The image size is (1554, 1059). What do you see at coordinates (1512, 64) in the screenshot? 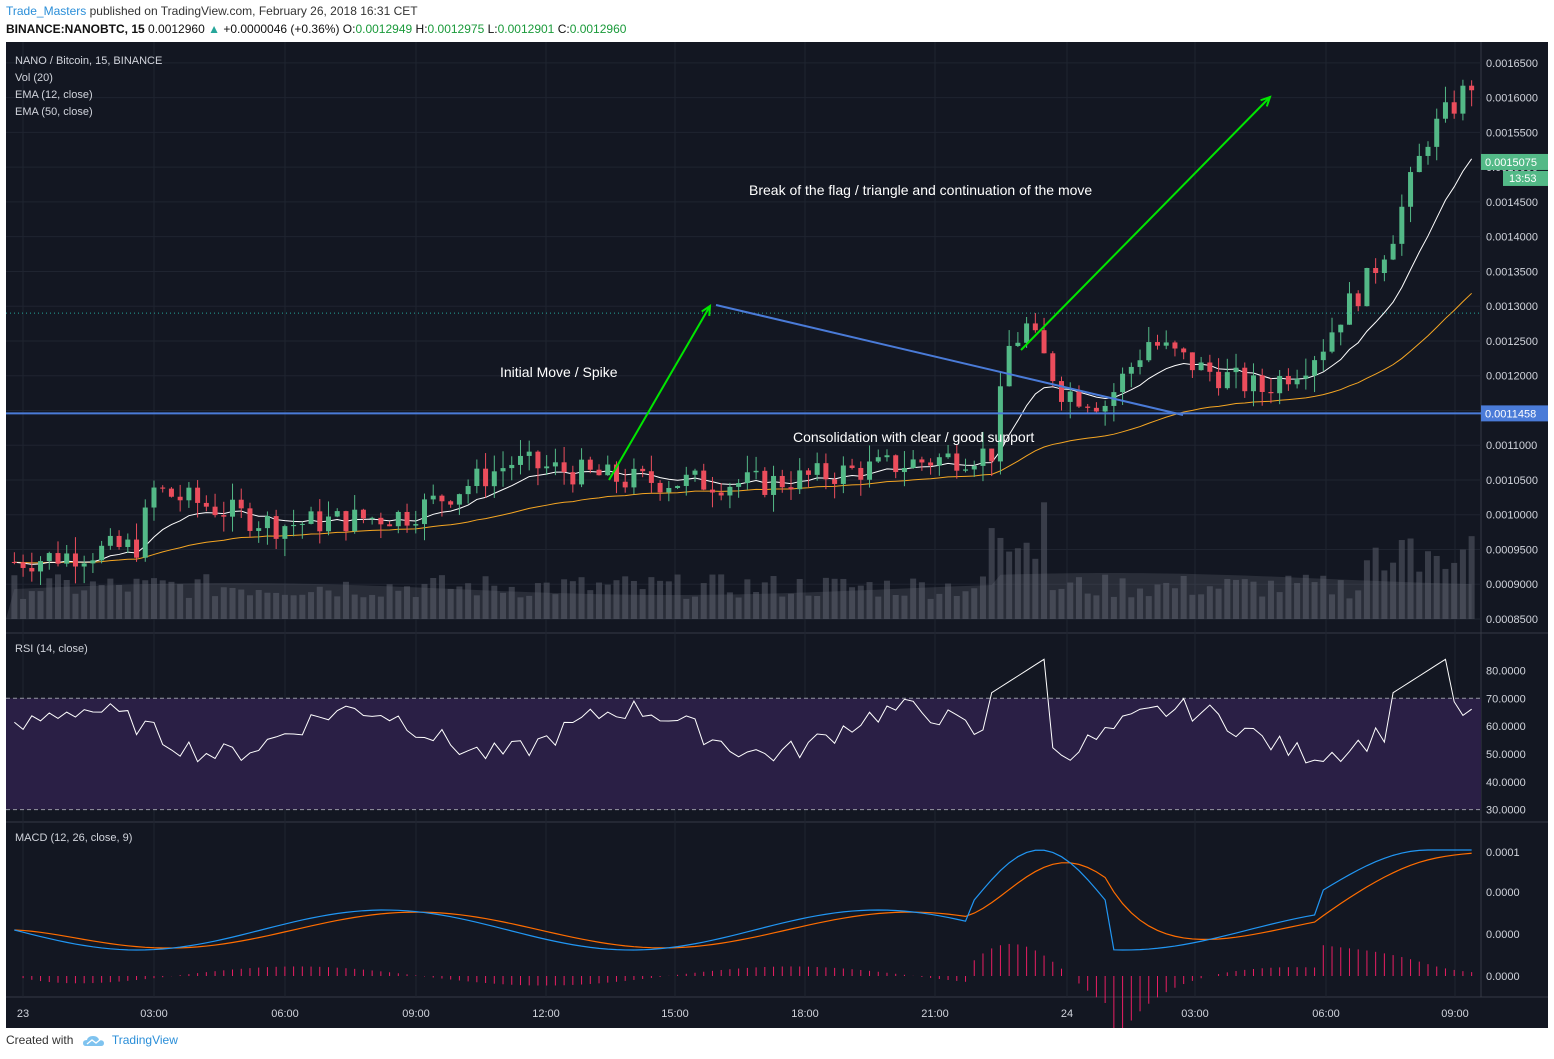
I see `price-tick-label: 0.0016500` at bounding box center [1512, 64].